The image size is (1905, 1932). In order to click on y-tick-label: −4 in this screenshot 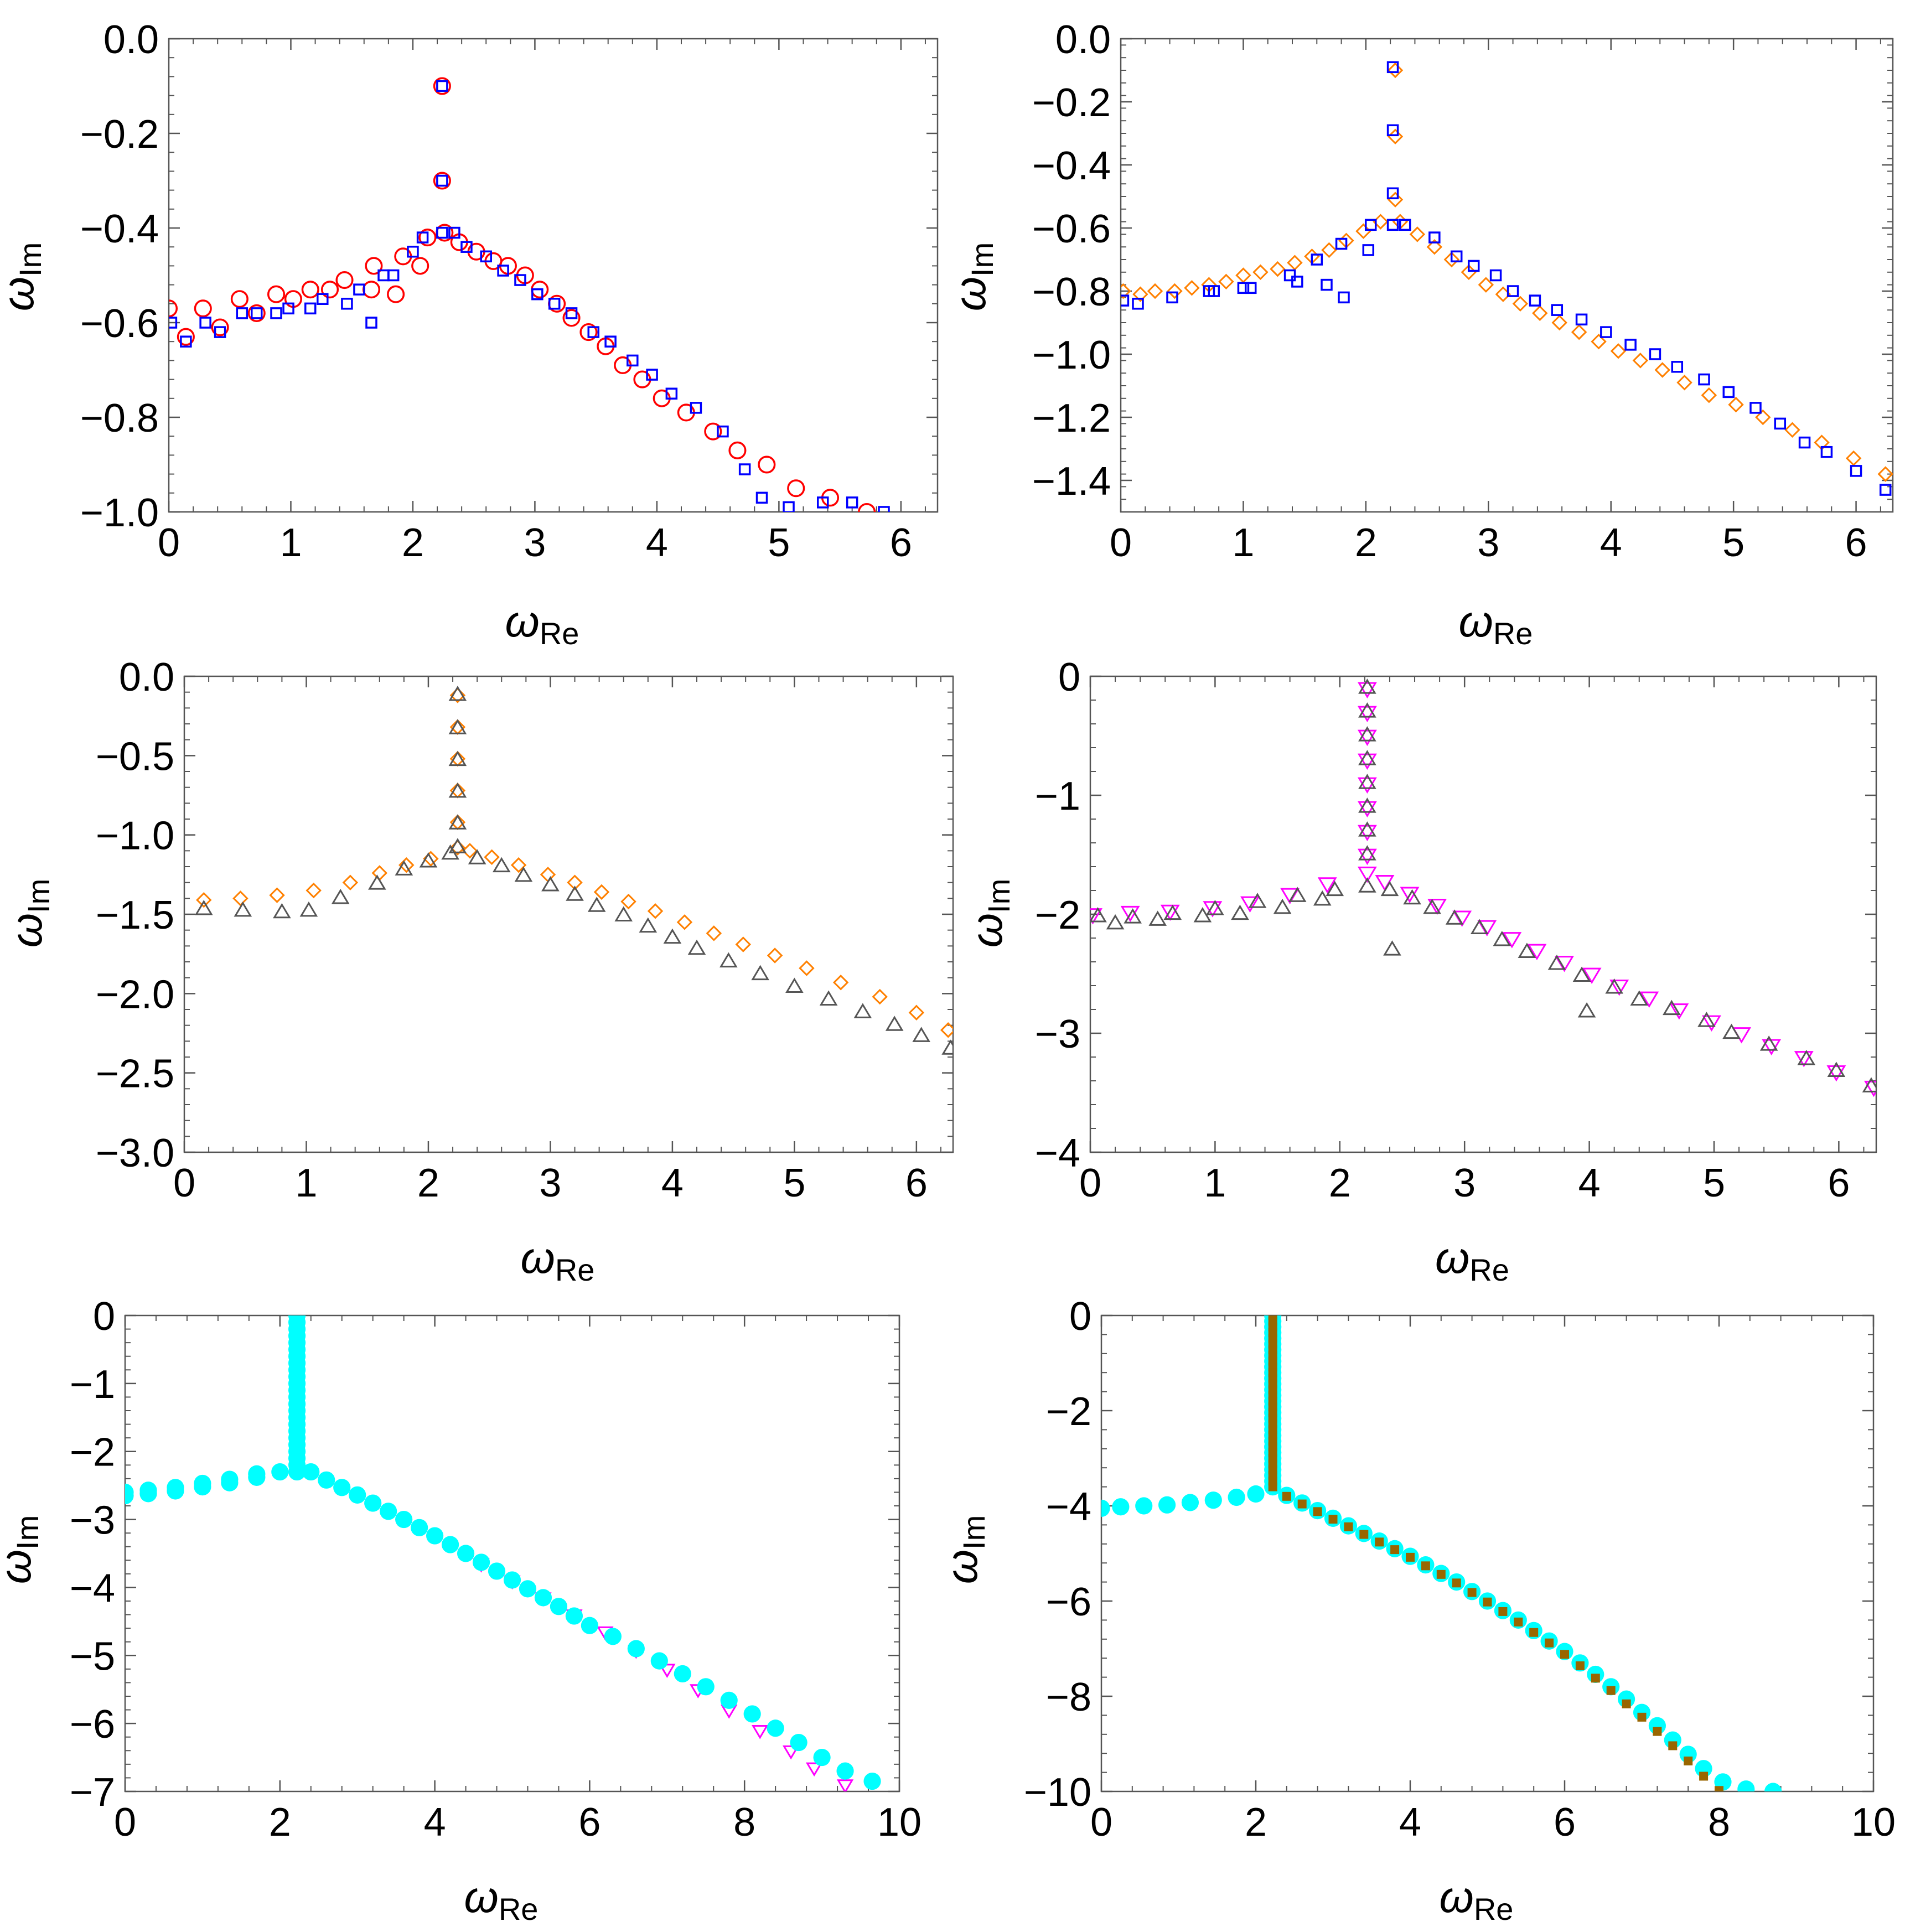, I will do `click(1068, 1507)`.